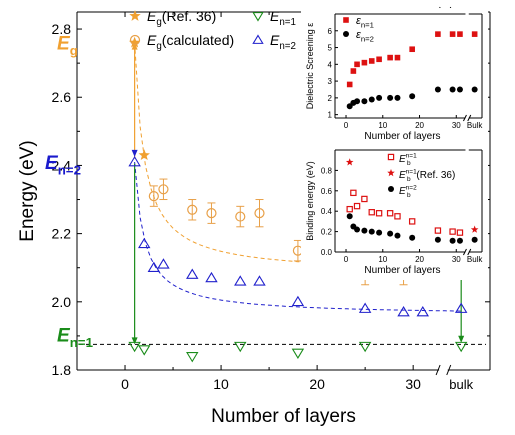 This screenshot has width=515, height=435. I want to click on bulk-arrow-head, so click(461, 339).